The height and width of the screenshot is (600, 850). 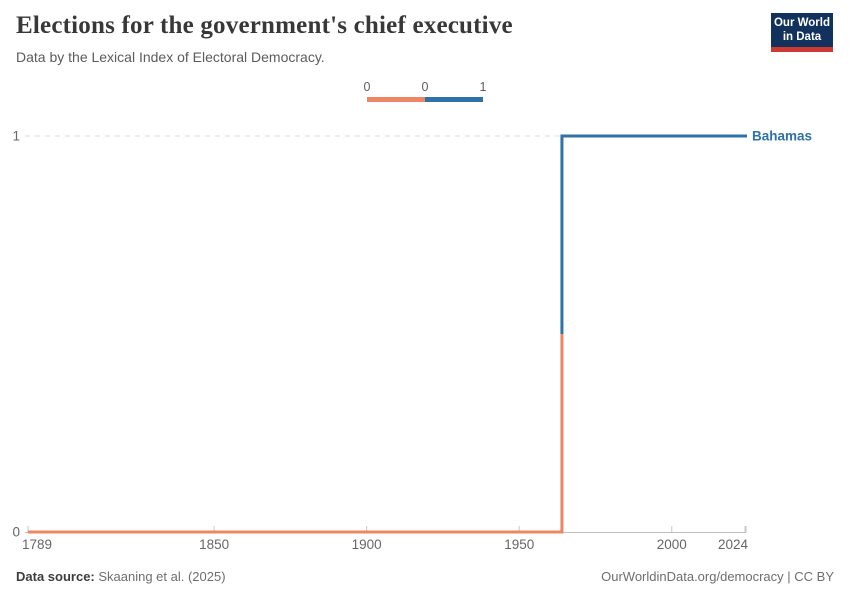 I want to click on x-tick-label: 1900, so click(x=367, y=544).